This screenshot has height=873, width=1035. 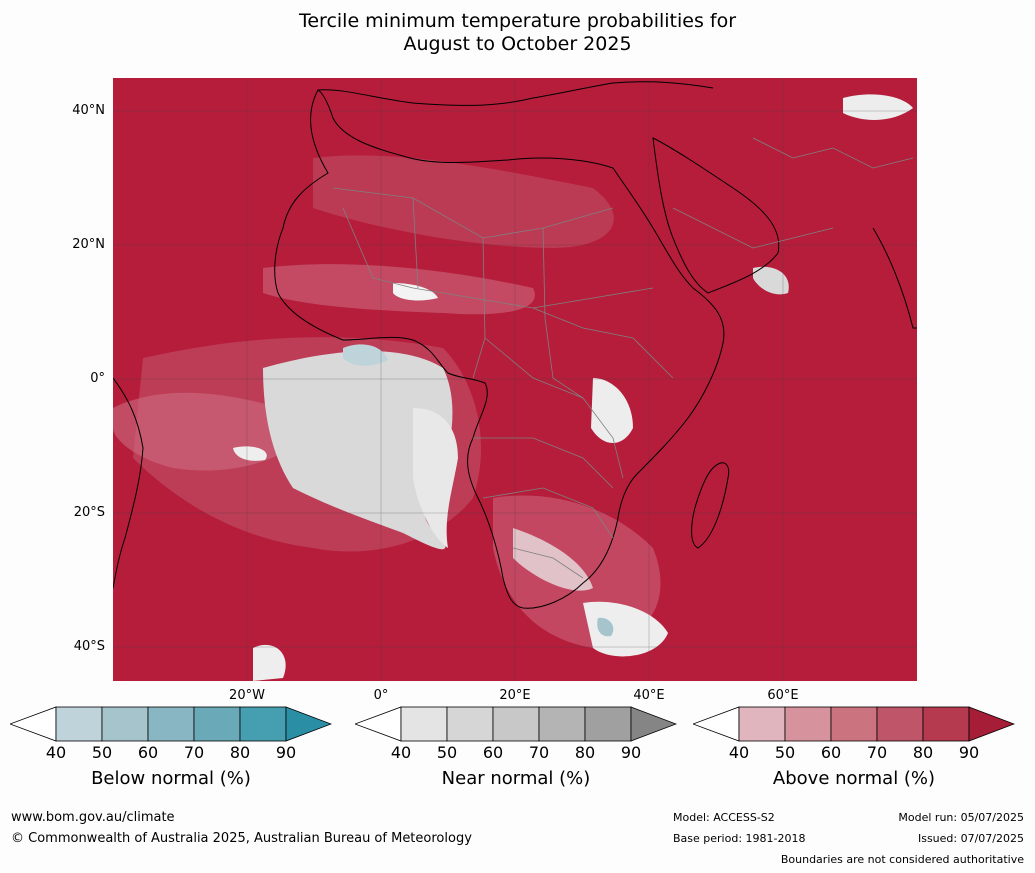 I want to click on cbar-near-tick-90: 90, so click(x=631, y=752).